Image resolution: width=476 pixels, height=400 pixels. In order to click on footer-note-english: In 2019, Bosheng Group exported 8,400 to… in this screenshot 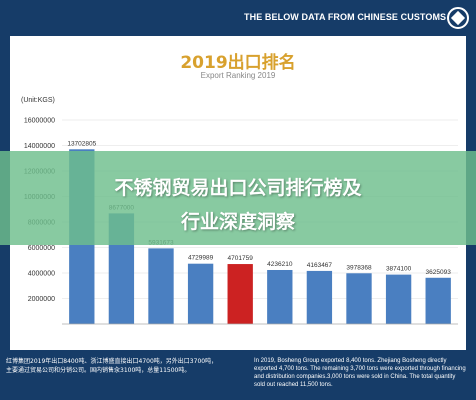, I will do `click(360, 373)`.